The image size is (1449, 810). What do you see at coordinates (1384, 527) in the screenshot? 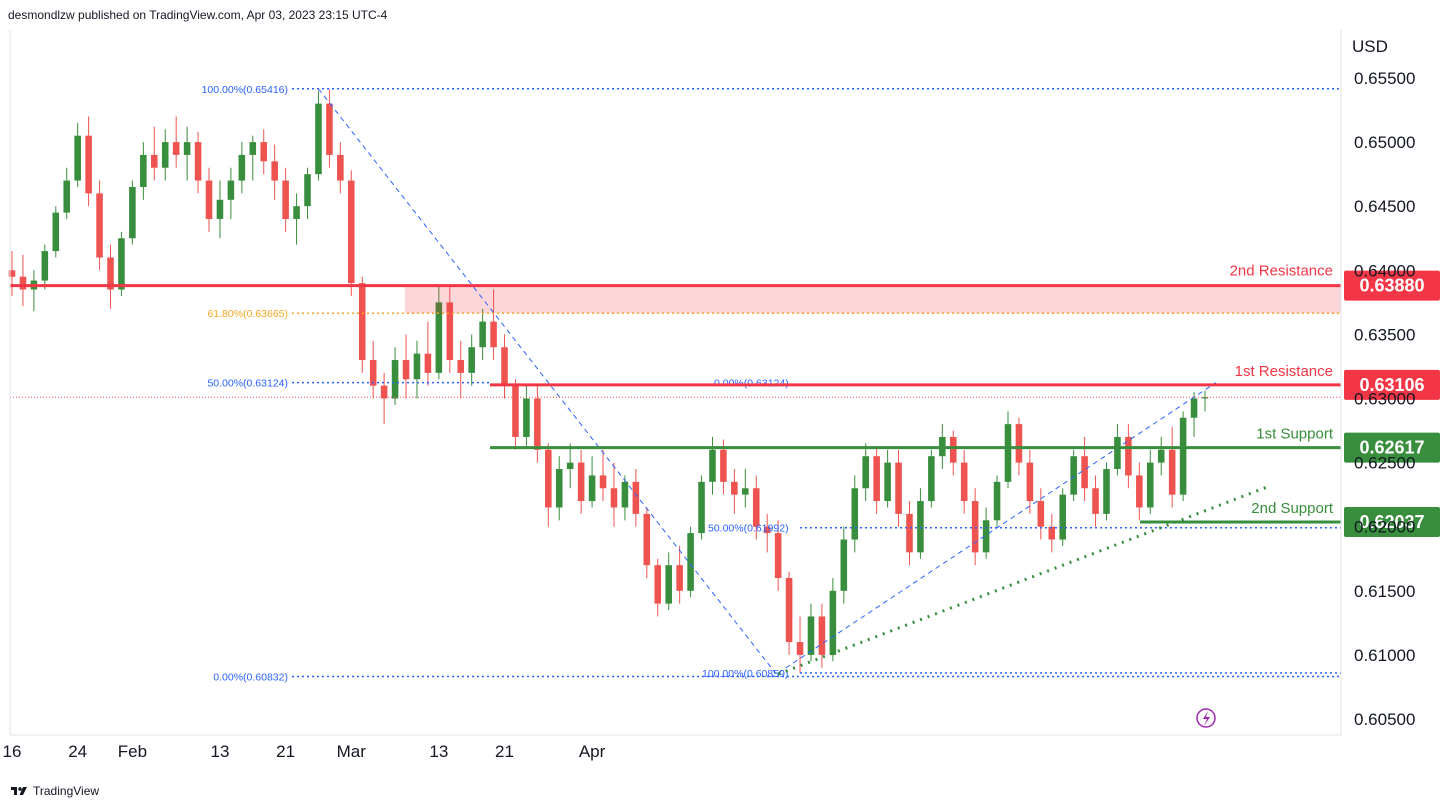
I see `price-tick-label: 0.62000` at bounding box center [1384, 527].